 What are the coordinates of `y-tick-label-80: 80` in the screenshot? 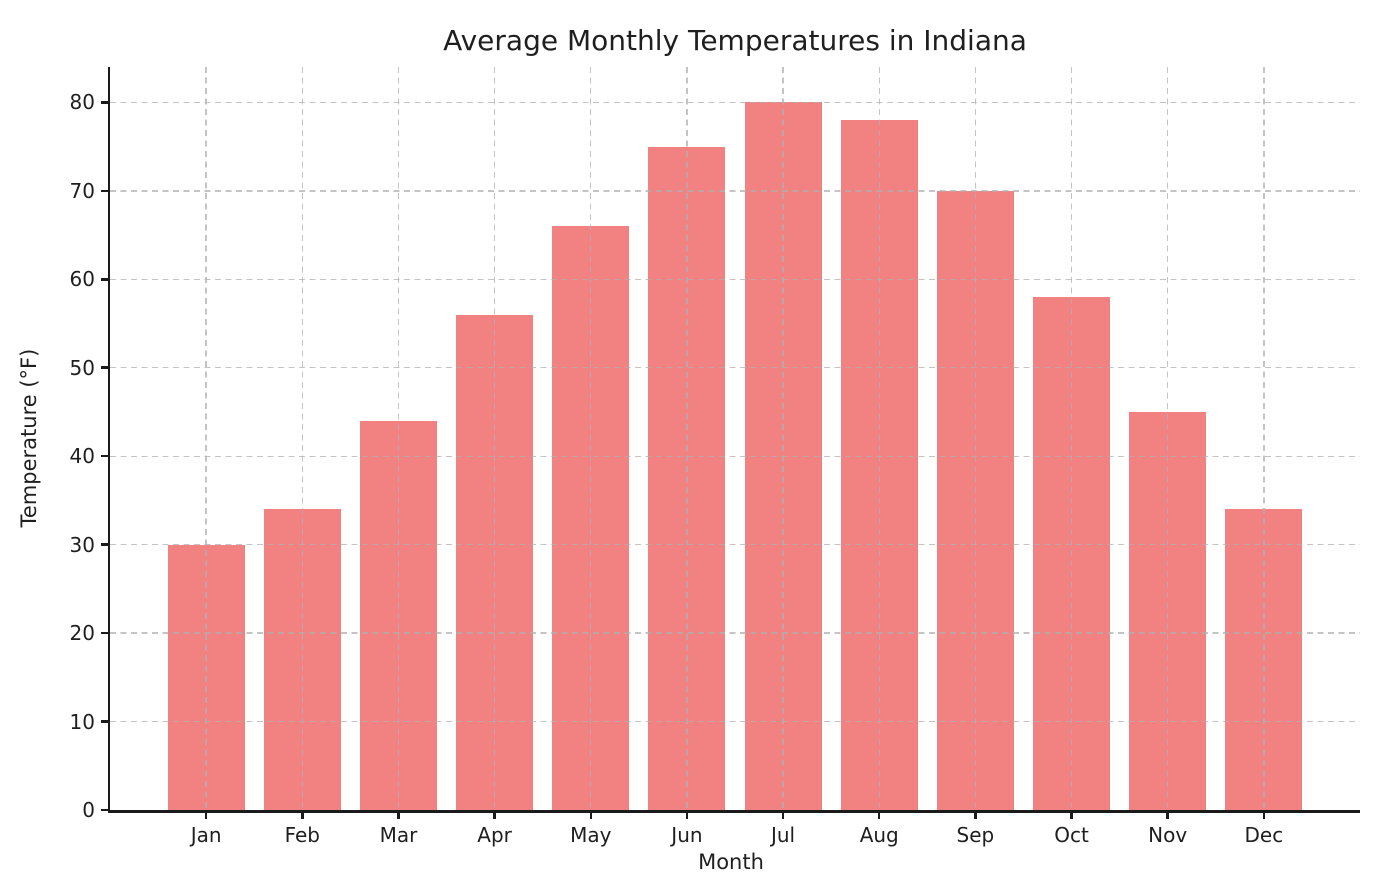 It's located at (82, 102).